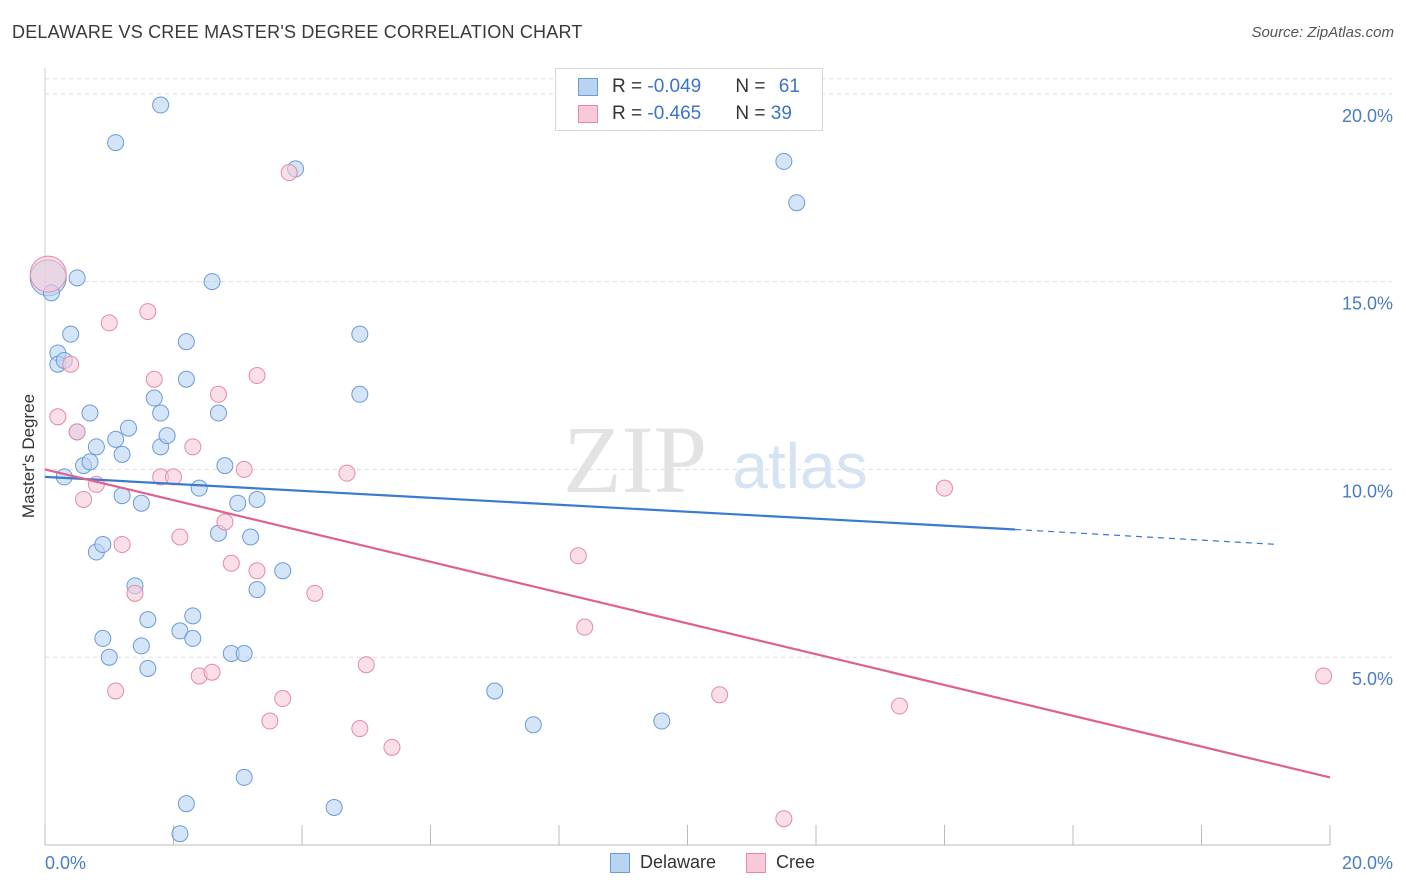 The width and height of the screenshot is (1406, 892). I want to click on delaware-swatch, so click(588, 87).